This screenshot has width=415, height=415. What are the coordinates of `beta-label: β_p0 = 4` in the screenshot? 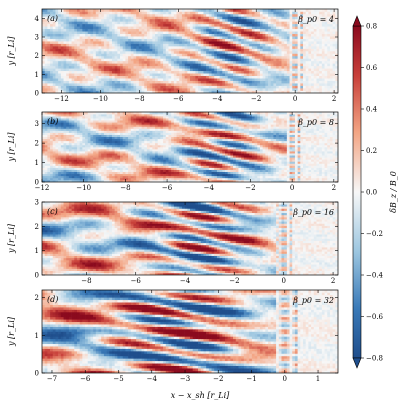 It's located at (315, 19).